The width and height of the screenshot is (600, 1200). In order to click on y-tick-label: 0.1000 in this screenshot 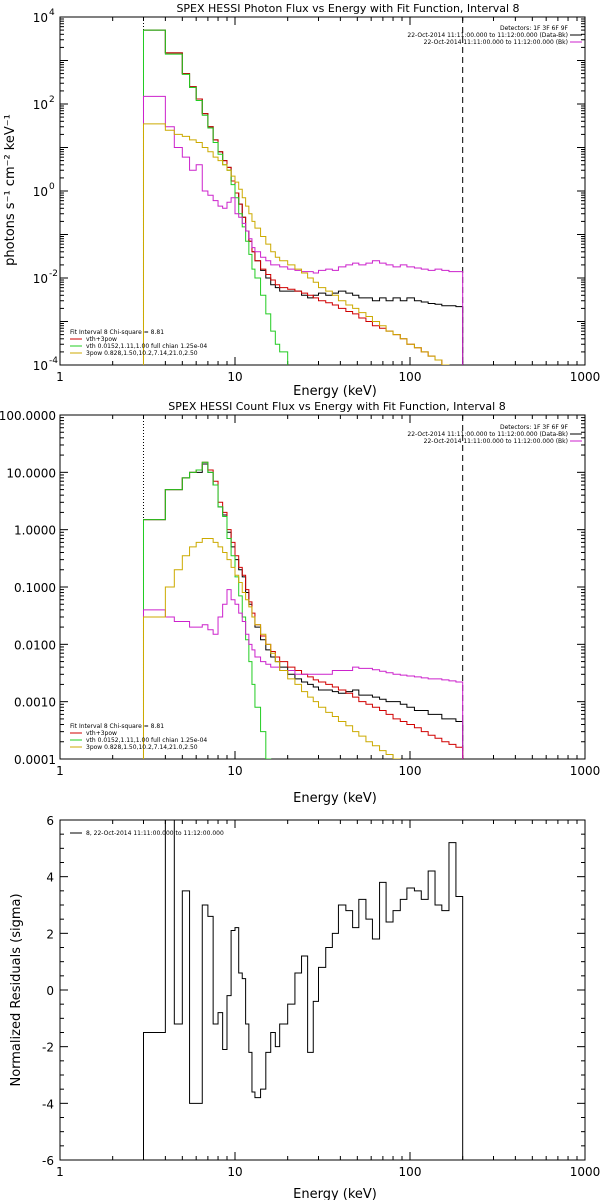, I will do `click(35, 588)`.